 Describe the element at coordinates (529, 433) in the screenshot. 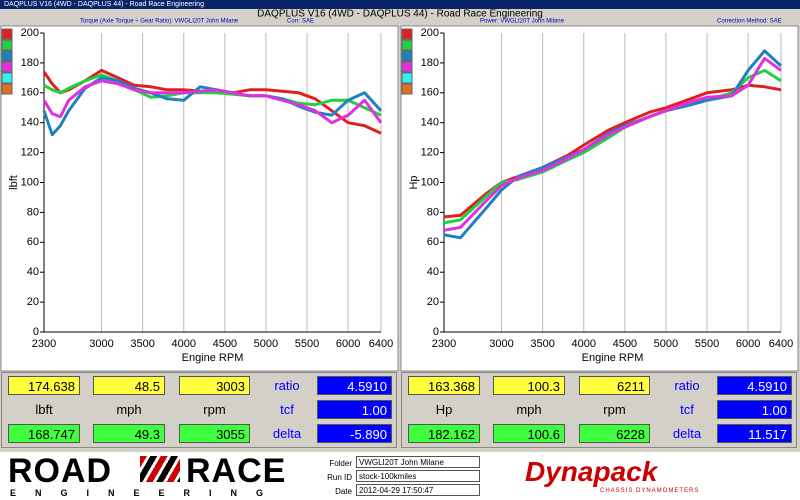

I see `readout-value: 100.6` at that location.